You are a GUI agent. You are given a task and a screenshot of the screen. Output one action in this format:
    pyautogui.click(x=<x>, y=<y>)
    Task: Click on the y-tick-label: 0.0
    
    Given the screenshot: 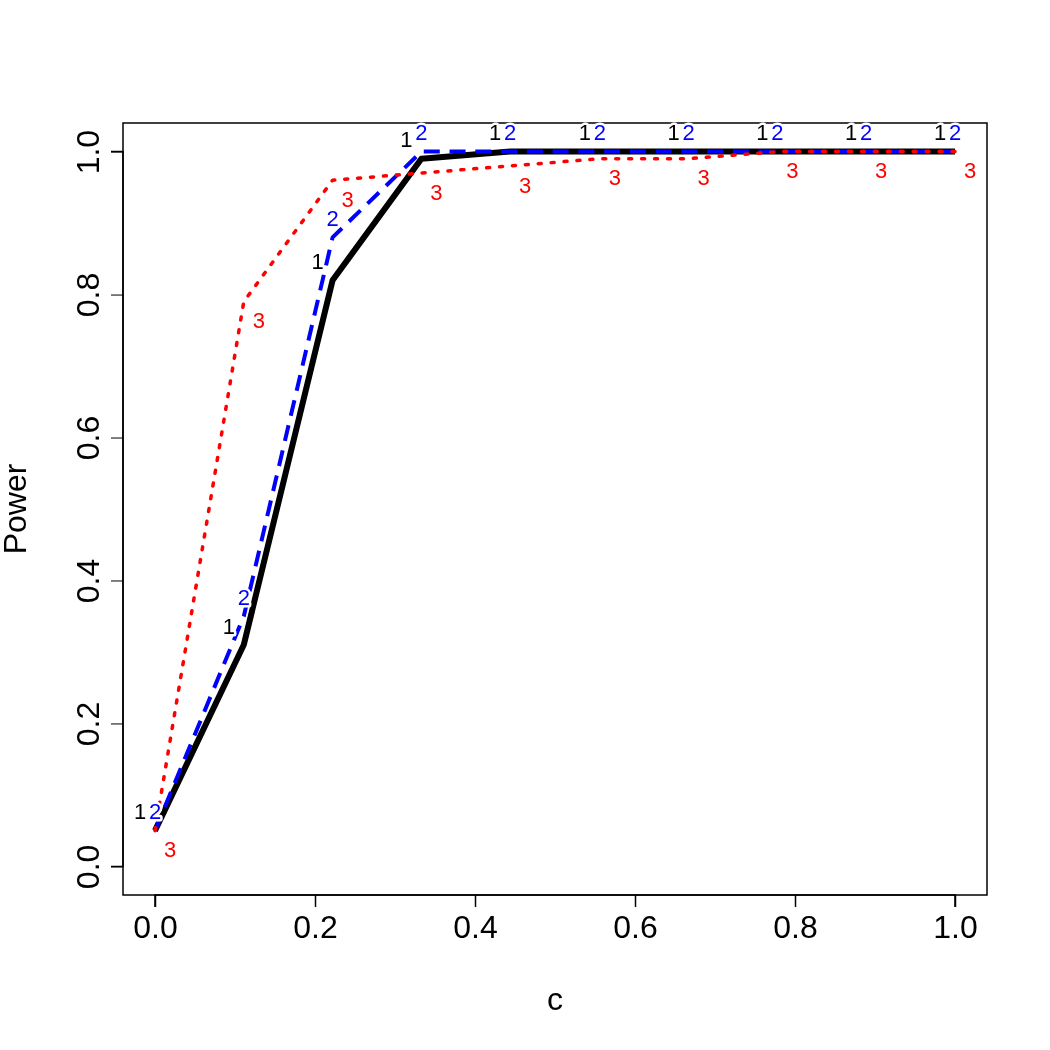 What is the action you would take?
    pyautogui.click(x=88, y=867)
    